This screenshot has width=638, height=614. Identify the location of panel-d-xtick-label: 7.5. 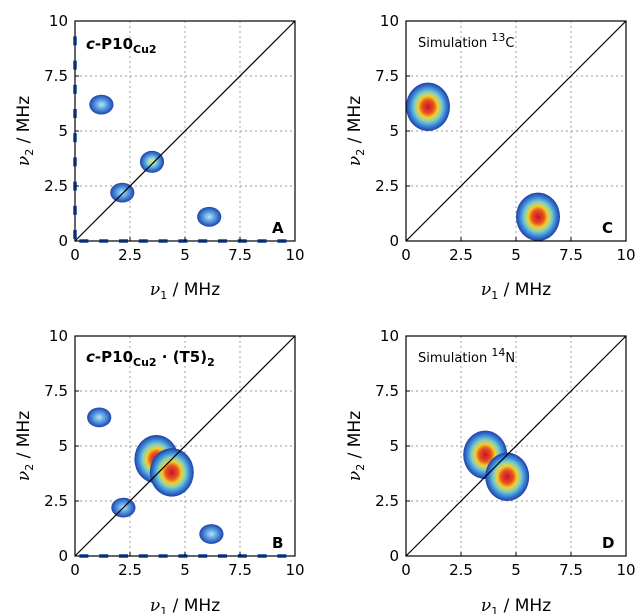
(571, 570).